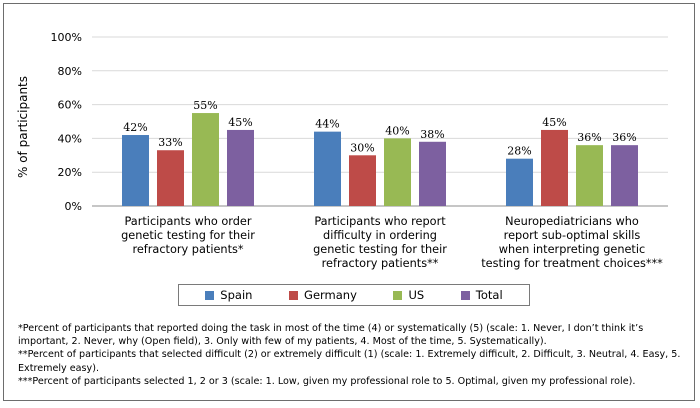 The height and width of the screenshot is (408, 700). Describe the element at coordinates (489, 295) in the screenshot. I see `legend-label: Total` at that location.